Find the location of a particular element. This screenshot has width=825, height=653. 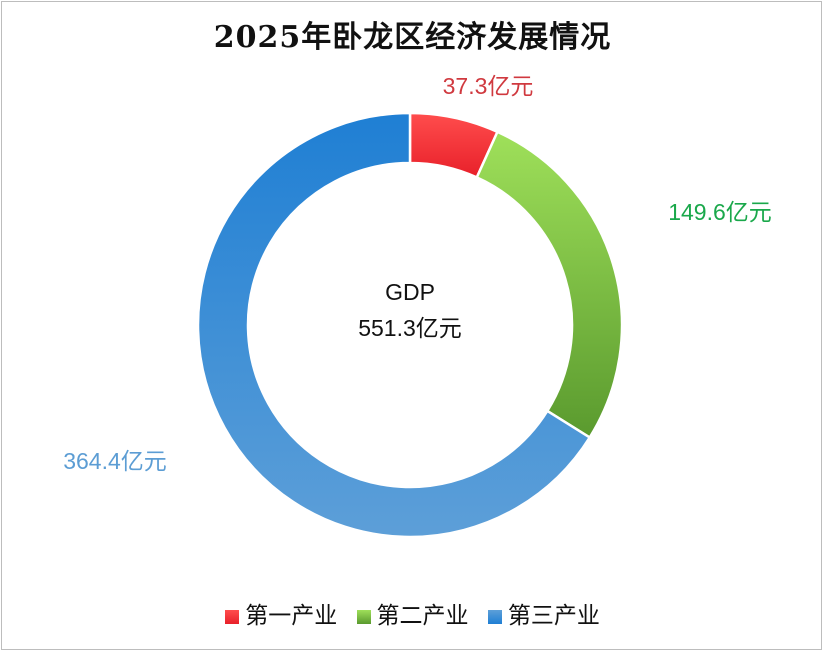

legend: 第一产业 第二产业 第三产业 is located at coordinates (412, 613).